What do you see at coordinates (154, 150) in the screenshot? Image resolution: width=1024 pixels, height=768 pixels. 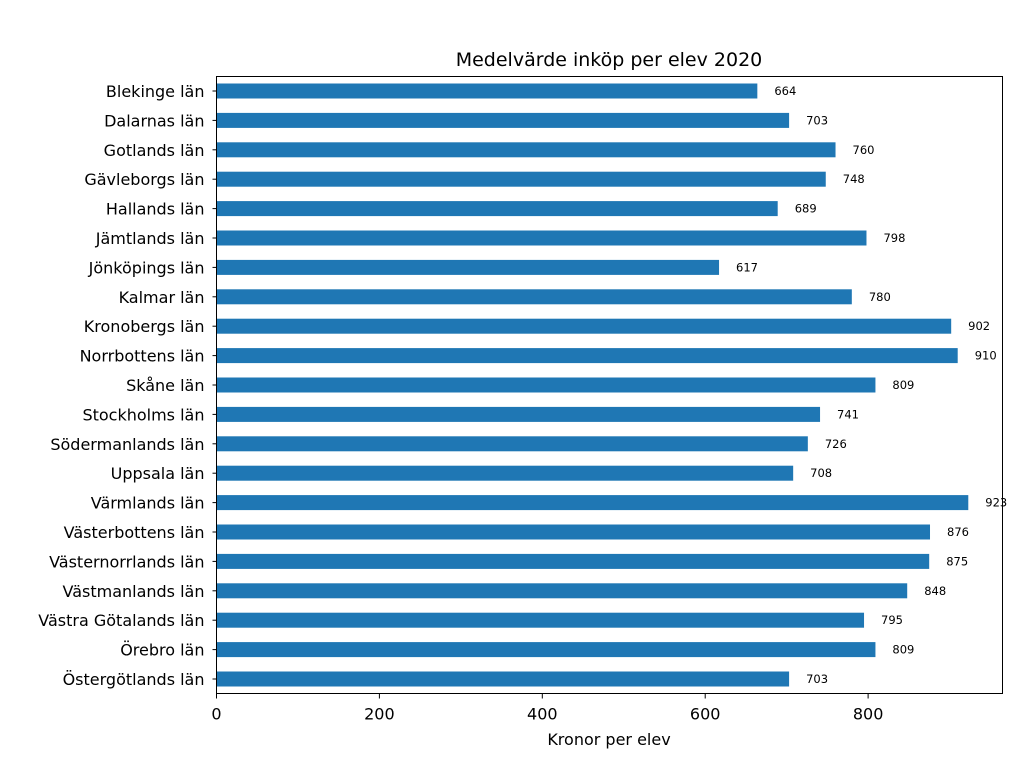 I see `category-label: Gotlands län` at bounding box center [154, 150].